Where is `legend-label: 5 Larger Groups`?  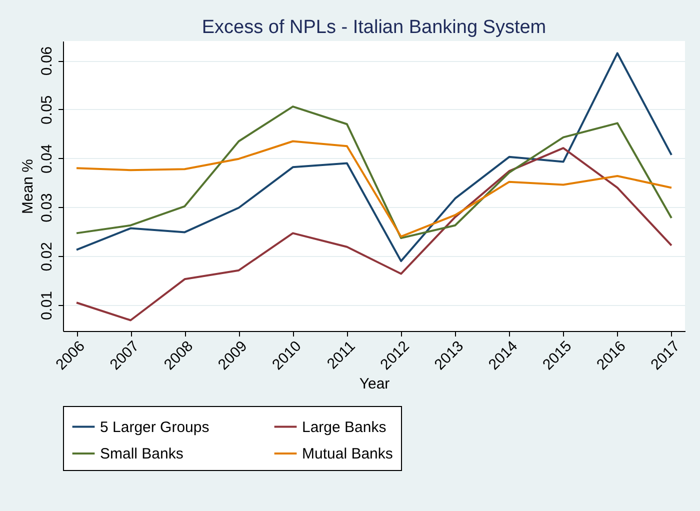
legend-label: 5 Larger Groups is located at coordinates (155, 427).